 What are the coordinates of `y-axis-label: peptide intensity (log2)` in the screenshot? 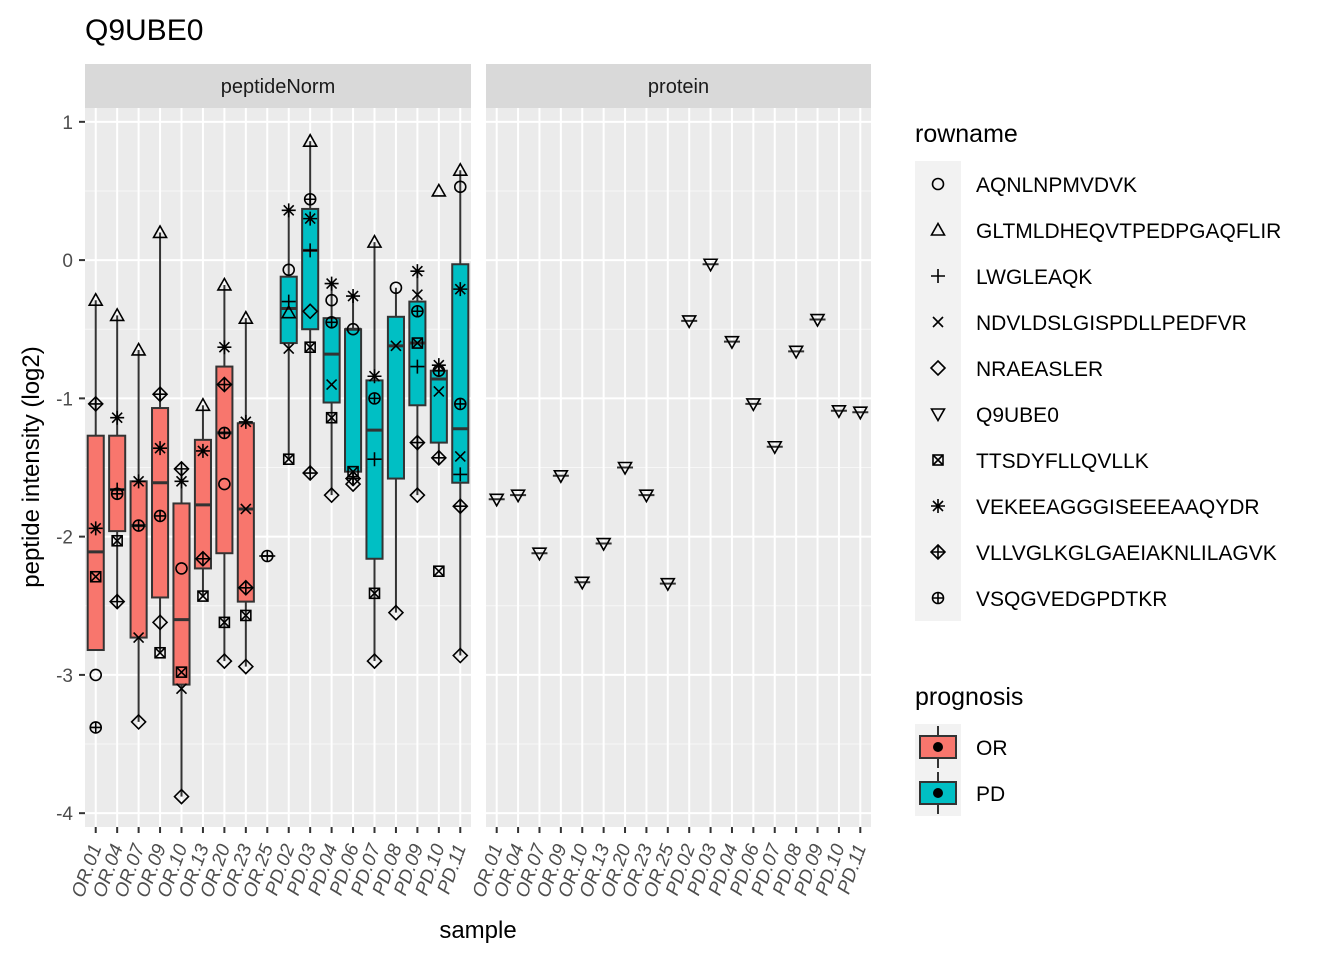 It's located at (31, 466).